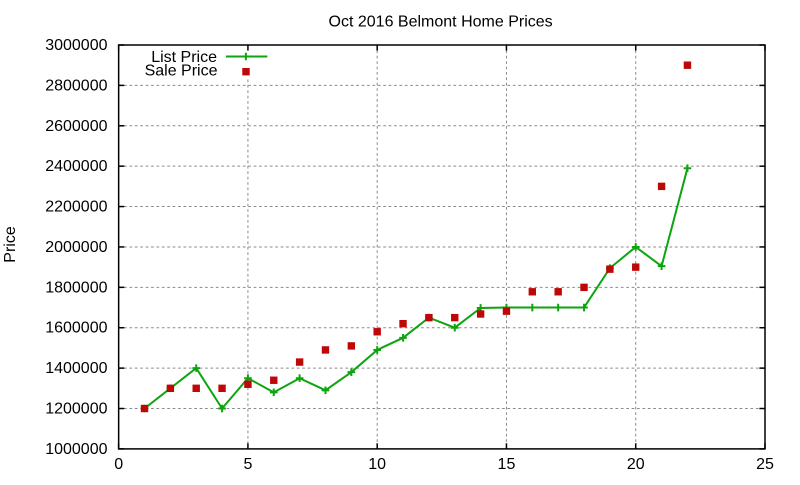 The height and width of the screenshot is (485, 800). What do you see at coordinates (76, 328) in the screenshot?
I see `svg-text: 1600000` at bounding box center [76, 328].